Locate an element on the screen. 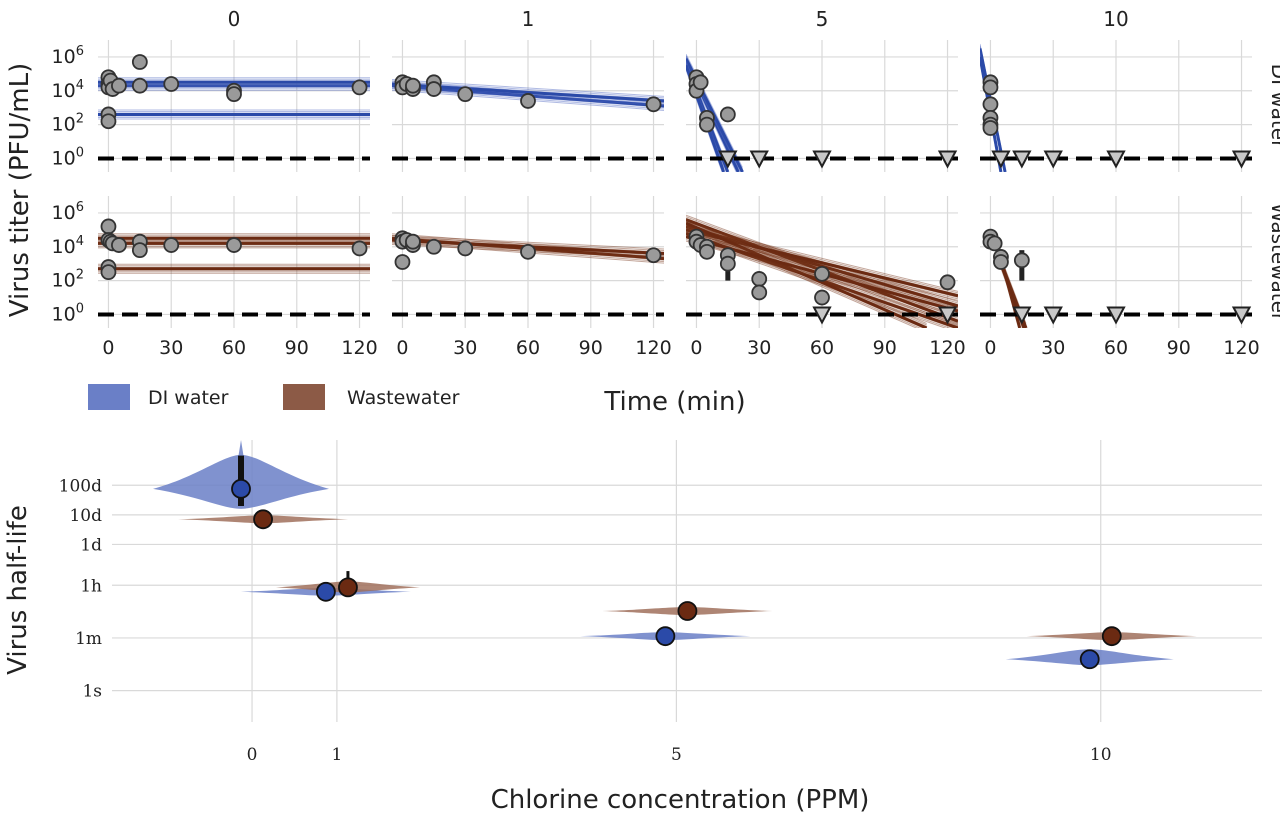  y-tick-label: 10⁰ is located at coordinates (68, 157).